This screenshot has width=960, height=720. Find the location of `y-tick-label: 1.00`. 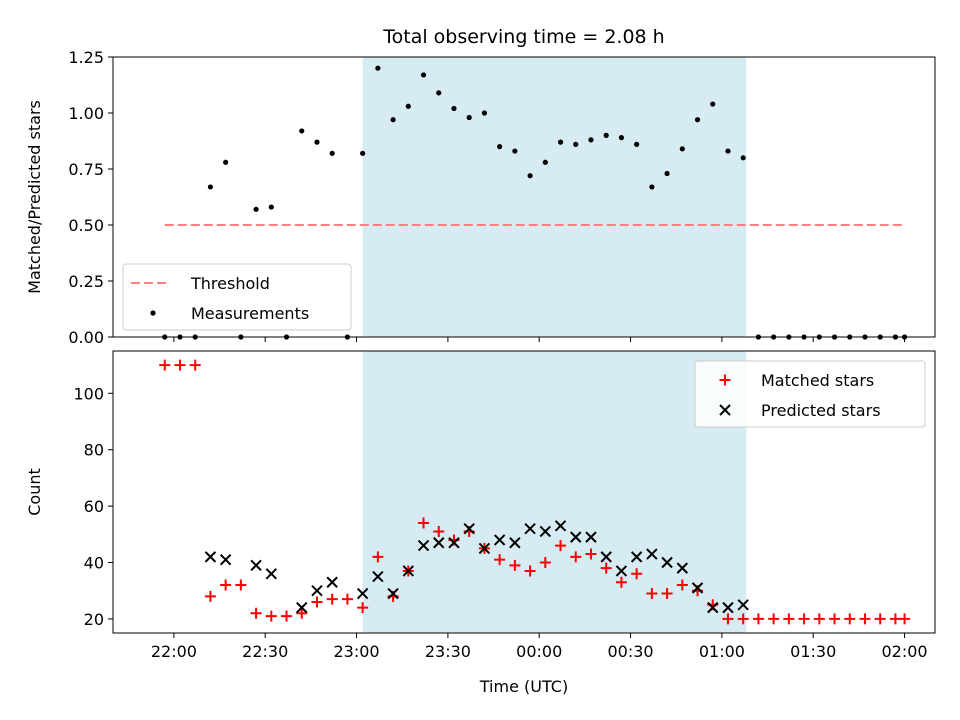

y-tick-label: 1.00 is located at coordinates (86, 113).